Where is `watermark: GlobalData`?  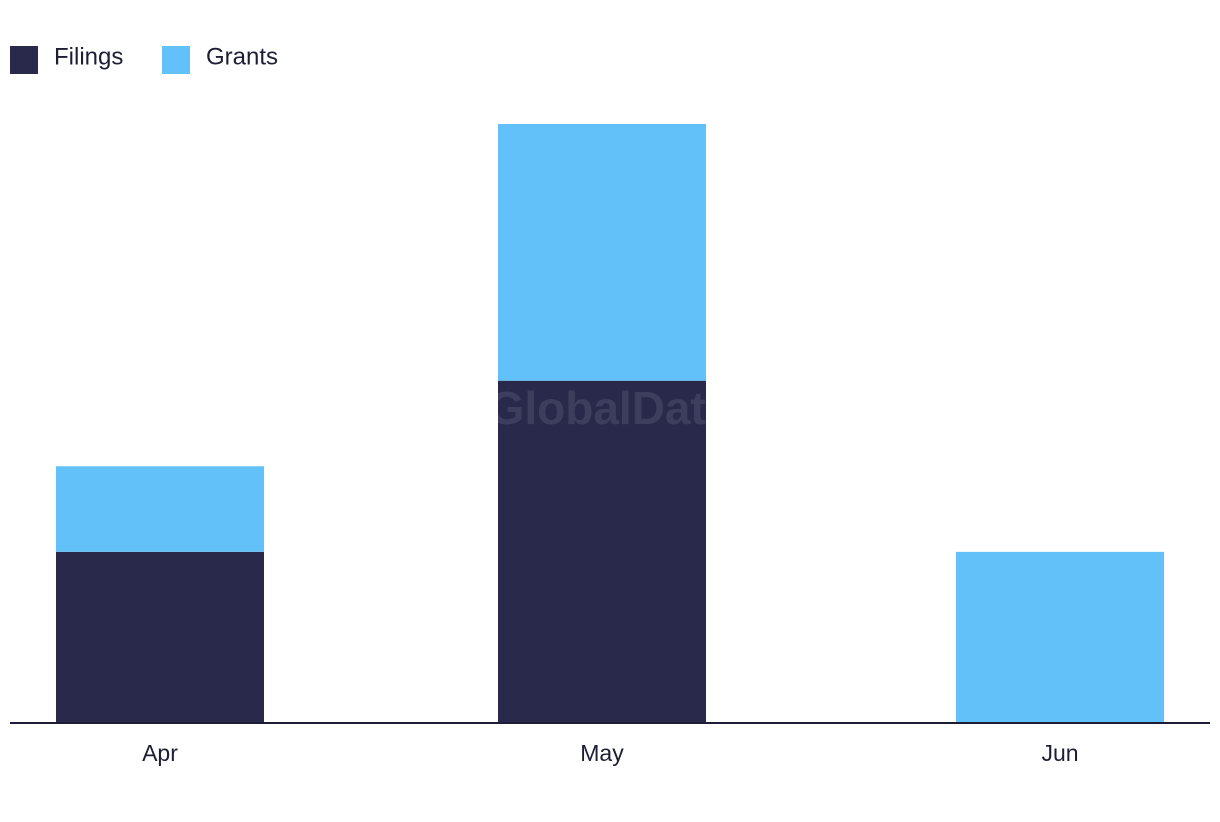
watermark: GlobalData is located at coordinates (610, 408).